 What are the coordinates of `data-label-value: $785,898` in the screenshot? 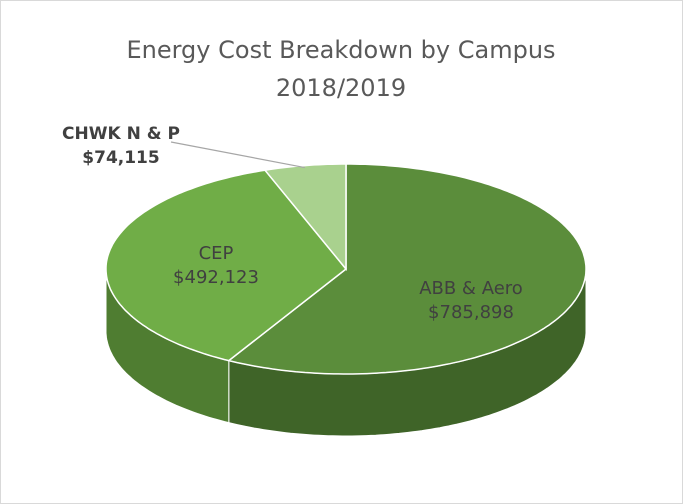 It's located at (471, 312).